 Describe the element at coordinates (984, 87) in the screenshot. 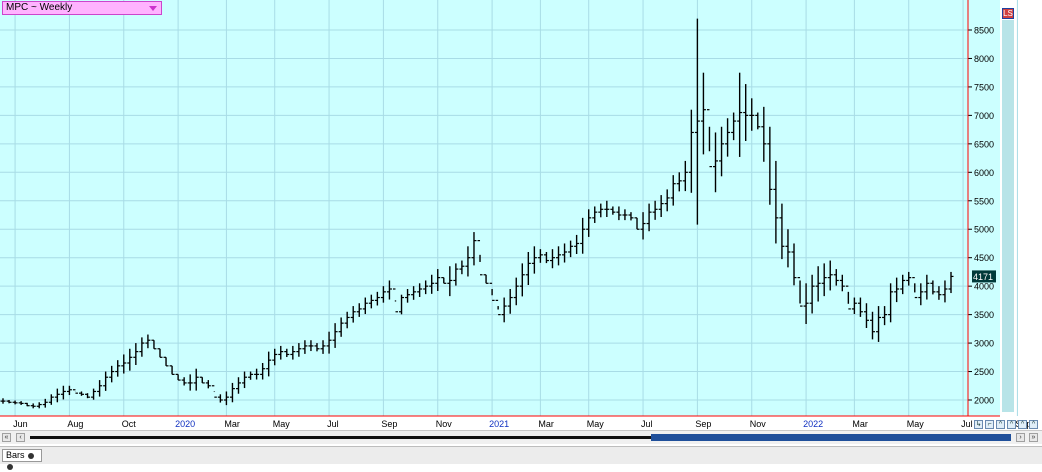

I see `y-tick-label: 7500` at that location.